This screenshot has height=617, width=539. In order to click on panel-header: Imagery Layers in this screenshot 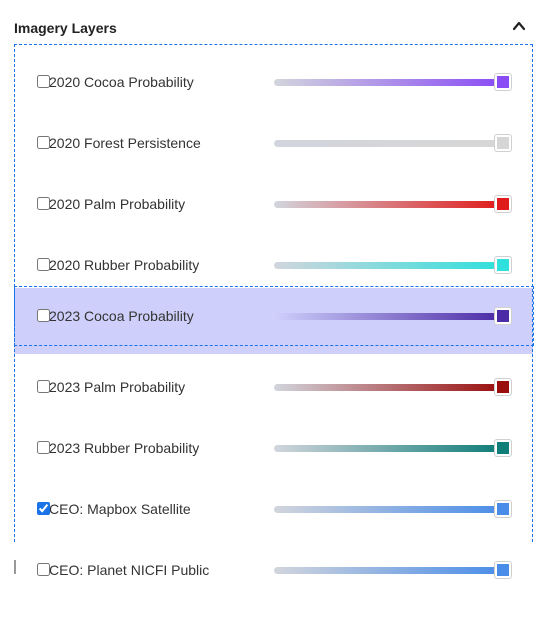, I will do `click(272, 29)`.